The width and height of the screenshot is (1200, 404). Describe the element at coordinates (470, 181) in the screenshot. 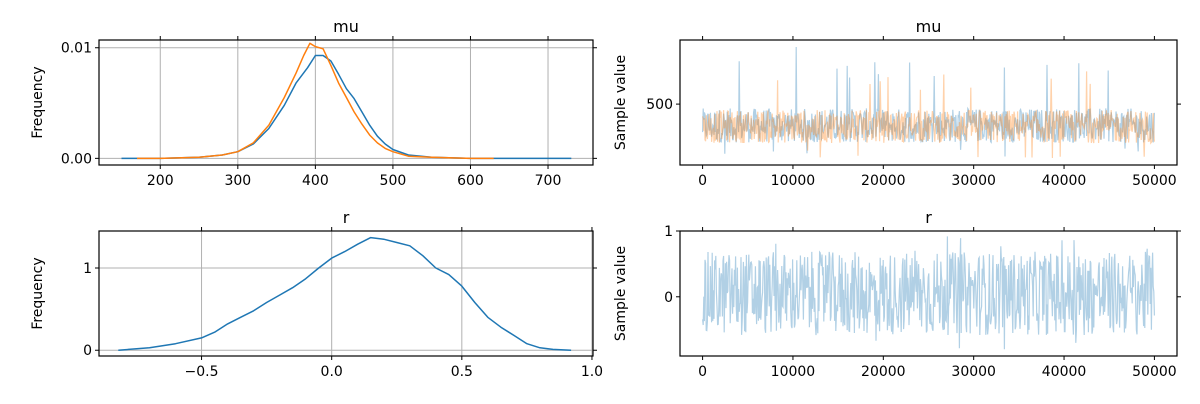

I see `x-tick-label: 600` at that location.